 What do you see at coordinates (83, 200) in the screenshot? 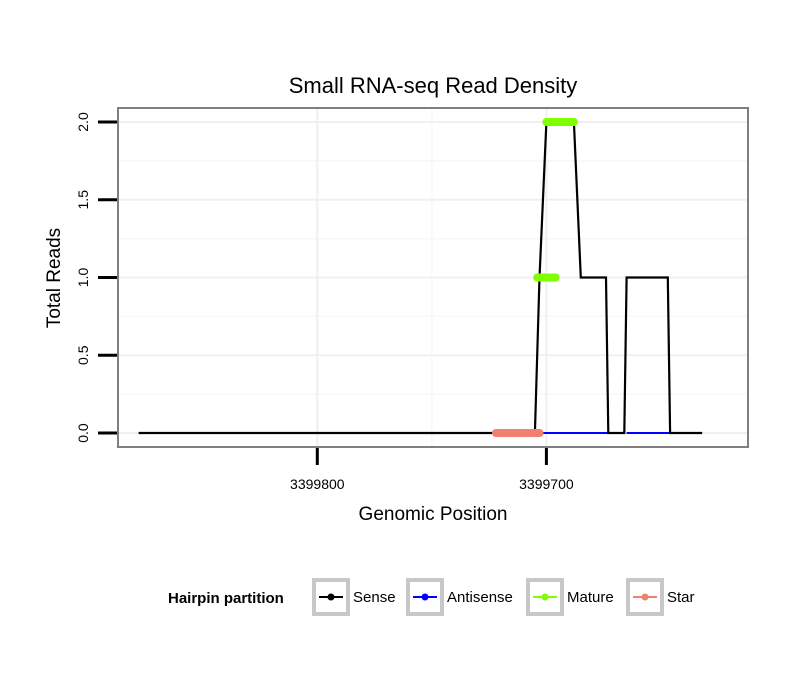
I see `y-tick-label: 1.5` at bounding box center [83, 200].